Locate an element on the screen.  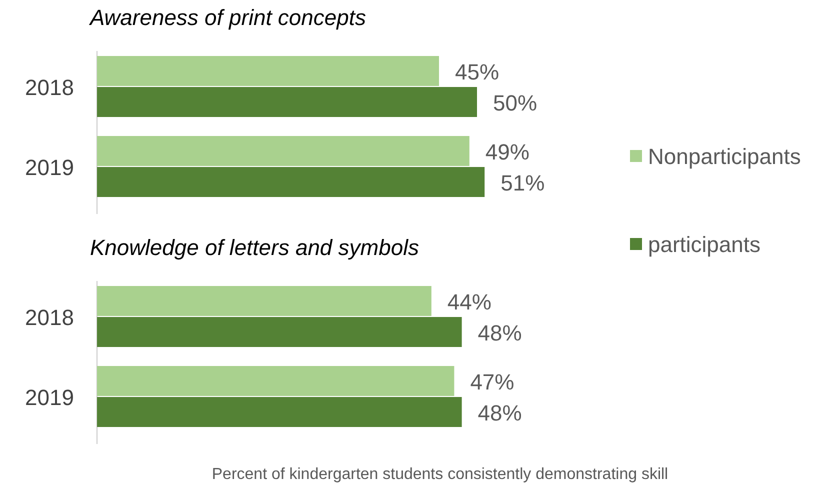
data-label: 45% is located at coordinates (477, 72).